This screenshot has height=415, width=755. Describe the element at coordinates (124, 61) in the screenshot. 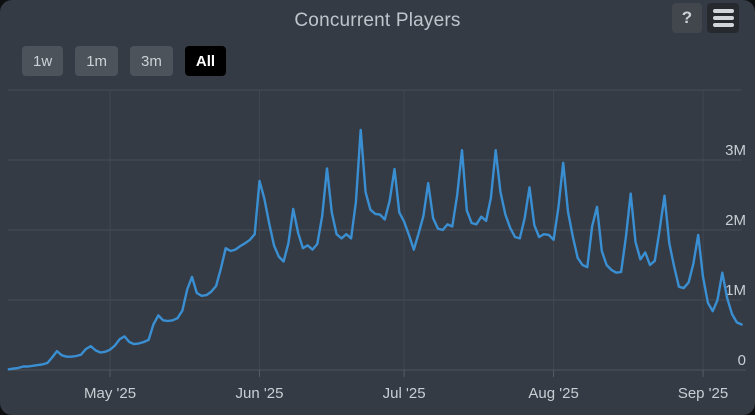

I see `range-selector: 1w 1m 3m All` at that location.